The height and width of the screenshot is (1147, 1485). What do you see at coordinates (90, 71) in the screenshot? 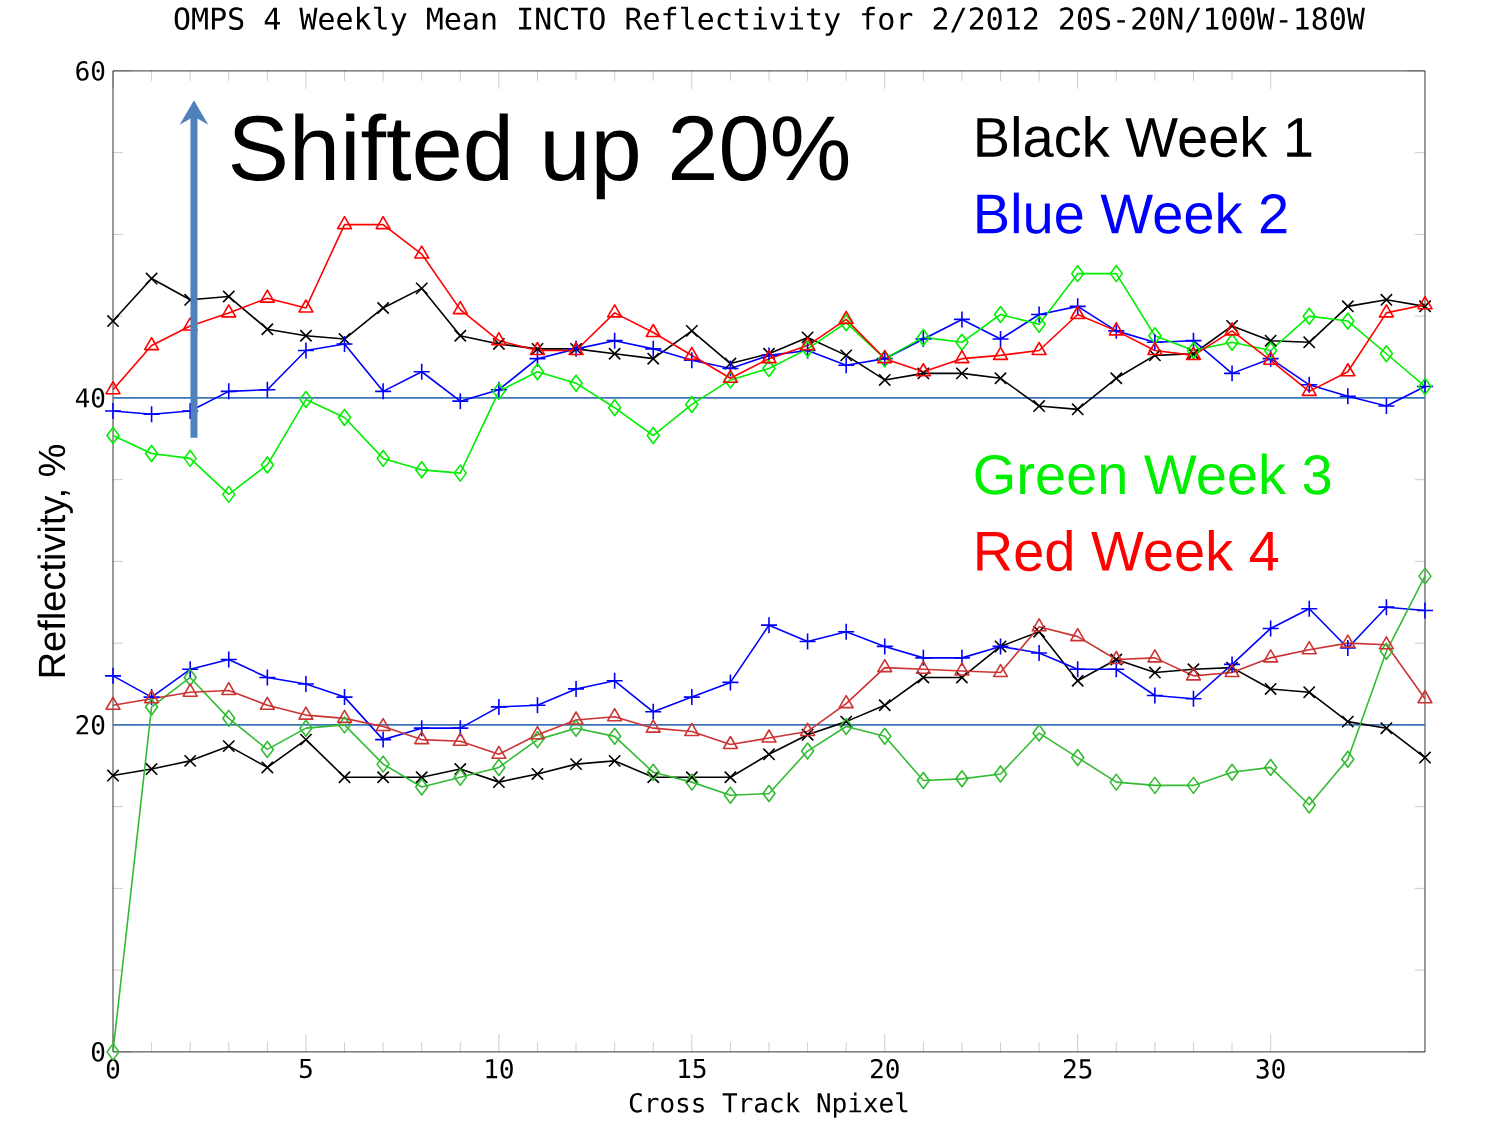
I see `y-tick-label: 60` at bounding box center [90, 71].